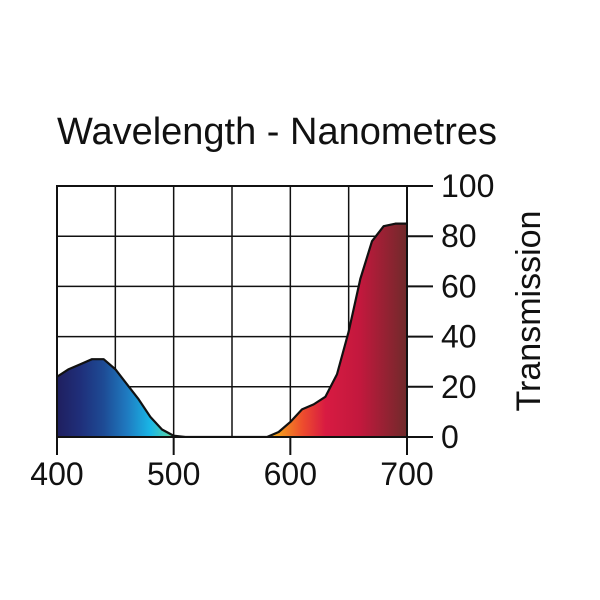 This screenshot has height=600, width=600. I want to click on y-tick-label-60: 60, so click(459, 286).